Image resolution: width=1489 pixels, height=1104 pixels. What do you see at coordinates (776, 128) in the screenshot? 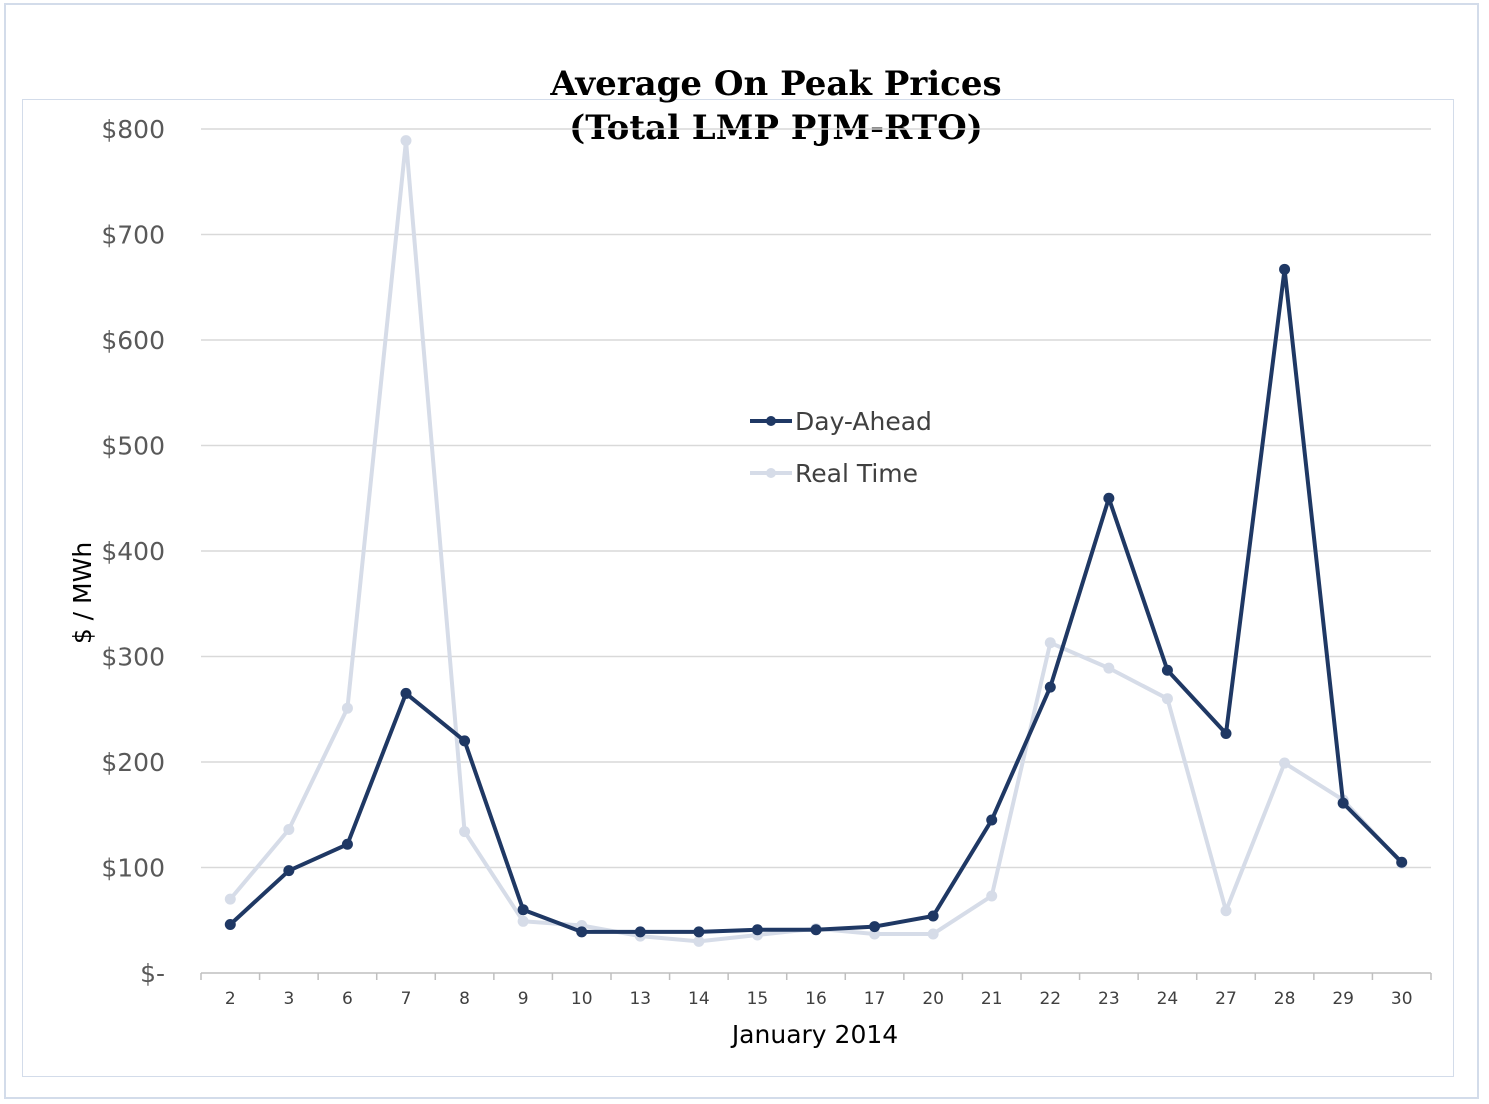
I see `chart-title-line2: (Total LMP PJM-RTO)` at bounding box center [776, 128].